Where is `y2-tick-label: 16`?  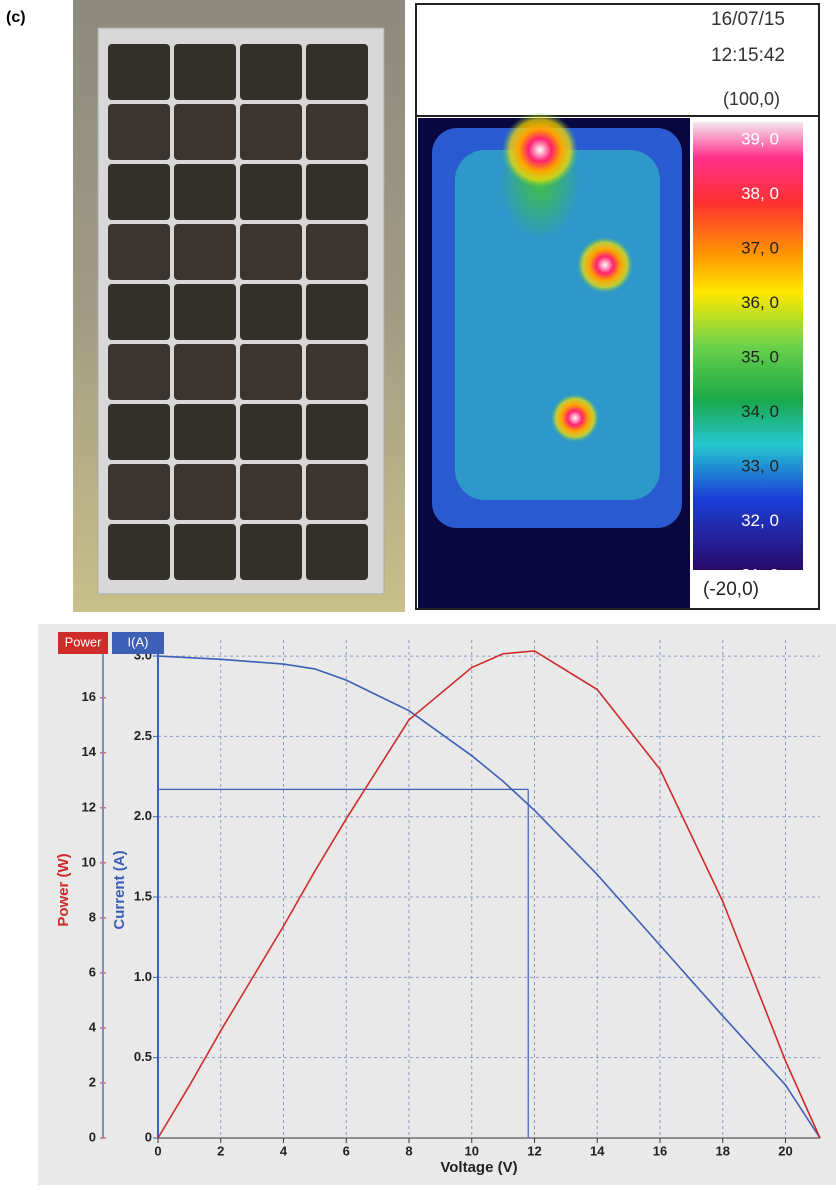 y2-tick-label: 16 is located at coordinates (89, 696).